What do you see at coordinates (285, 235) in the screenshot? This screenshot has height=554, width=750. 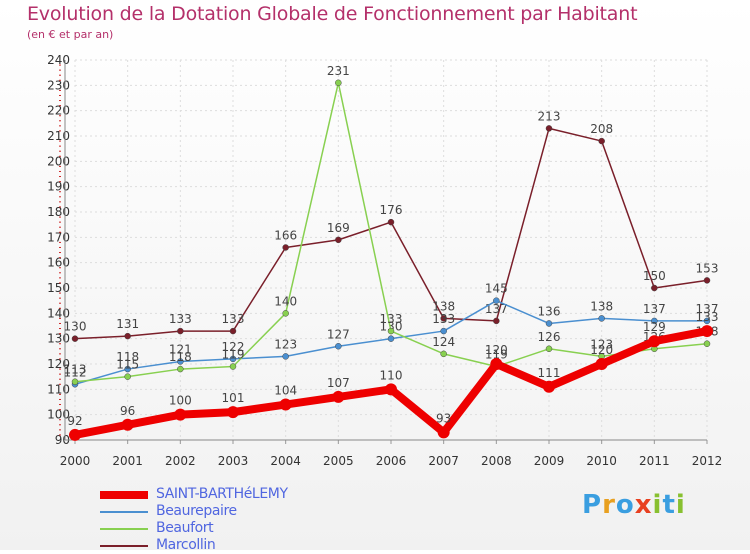 I see `data-label-marcollin: 166` at bounding box center [285, 235].